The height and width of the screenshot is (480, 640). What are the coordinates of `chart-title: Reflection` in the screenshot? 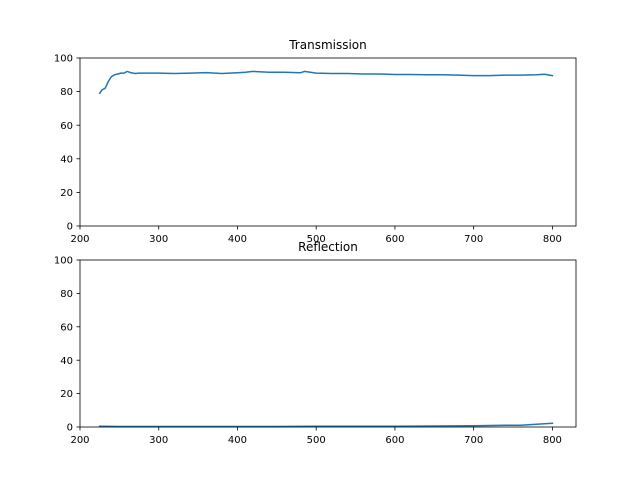 It's located at (328, 247).